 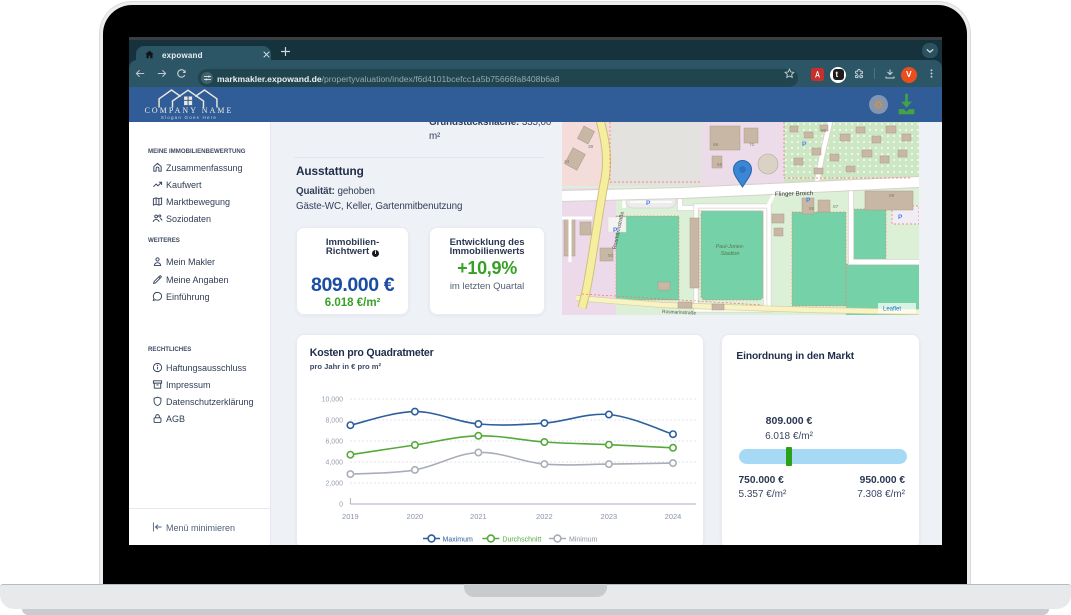 What do you see at coordinates (752, 145) in the screenshot?
I see `svg-text: 70` at bounding box center [752, 145].